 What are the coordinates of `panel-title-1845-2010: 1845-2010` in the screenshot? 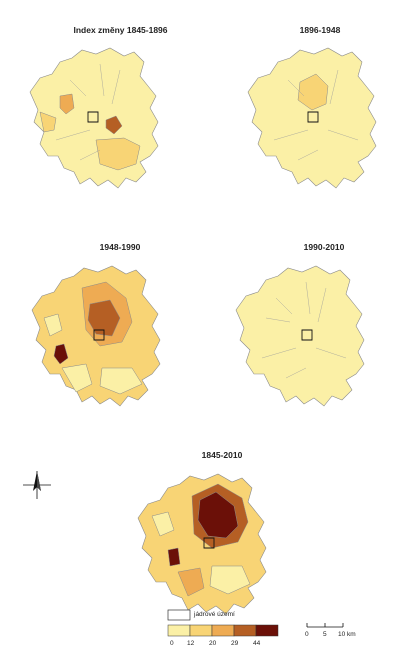 It's located at (222, 455).